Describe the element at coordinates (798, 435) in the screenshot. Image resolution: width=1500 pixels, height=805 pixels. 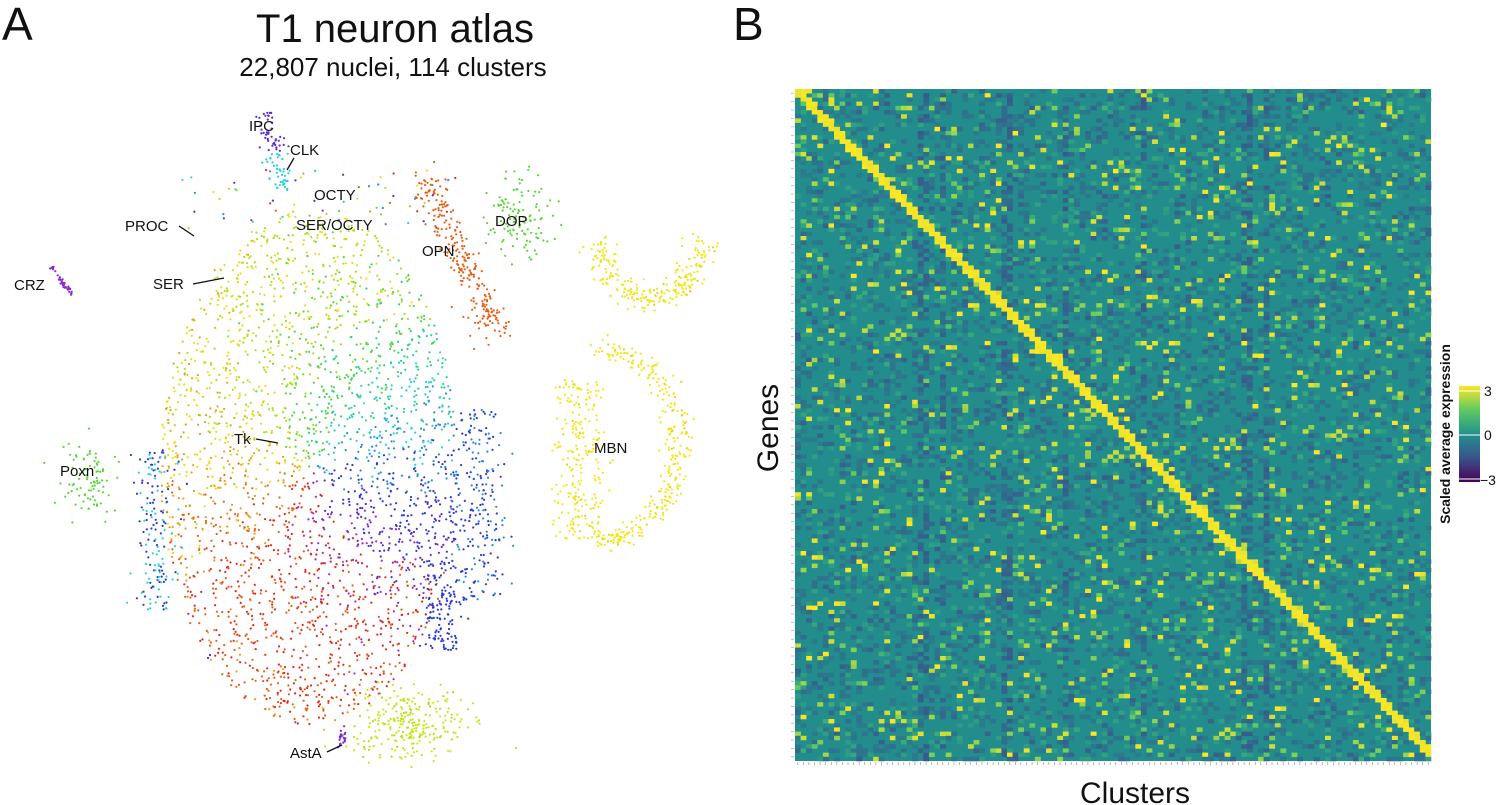
I see `heatmap-cell` at that location.